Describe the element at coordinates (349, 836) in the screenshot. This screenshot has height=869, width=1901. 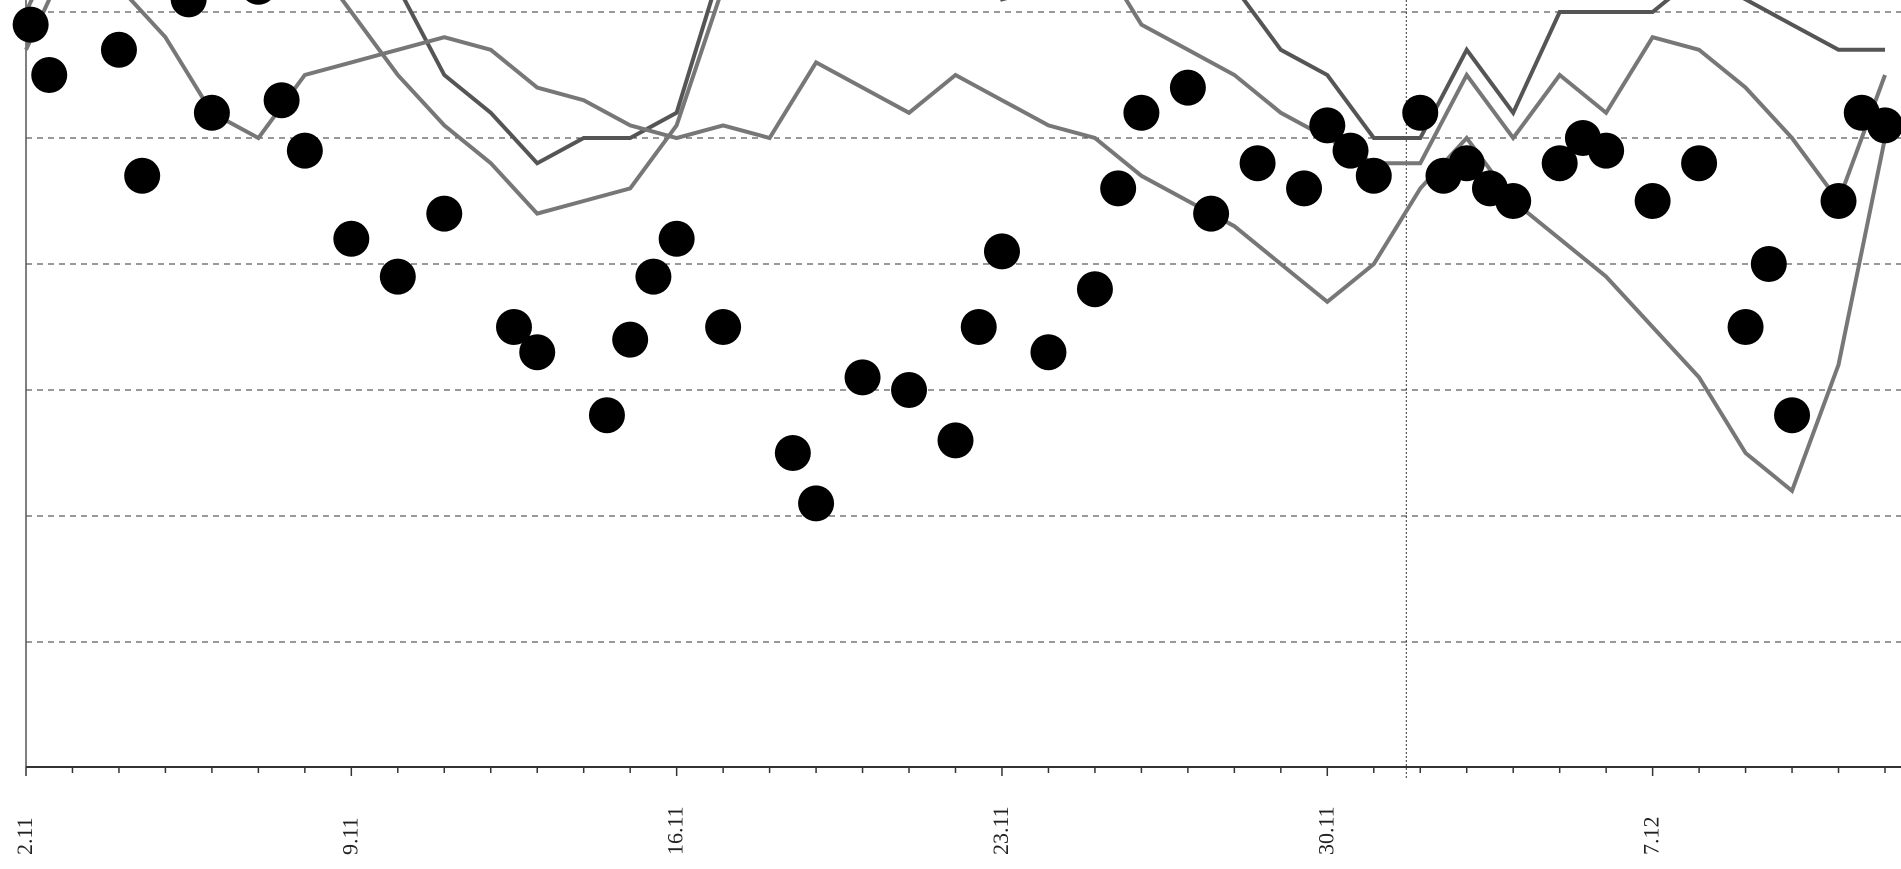
I see `x-tick-label: 9.11` at that location.